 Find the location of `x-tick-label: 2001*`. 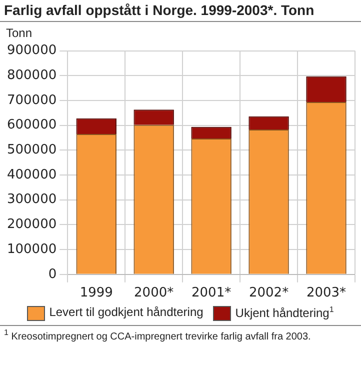

x-tick-label: 2001* is located at coordinates (212, 293).